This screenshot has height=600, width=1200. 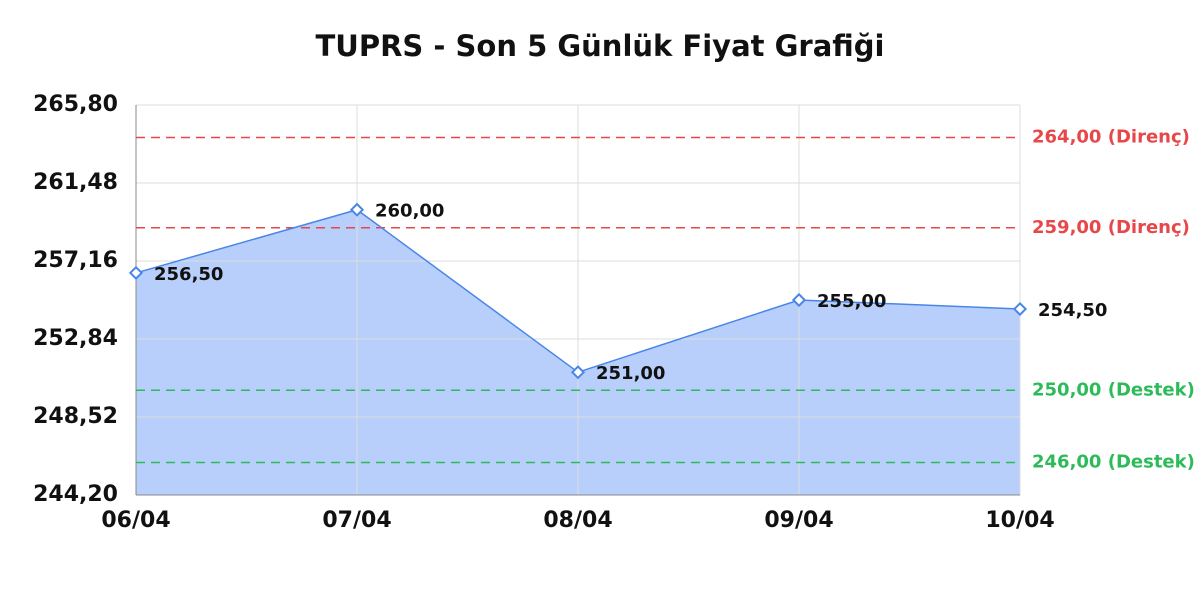 I want to click on value-label: 251,00, so click(x=630, y=373).